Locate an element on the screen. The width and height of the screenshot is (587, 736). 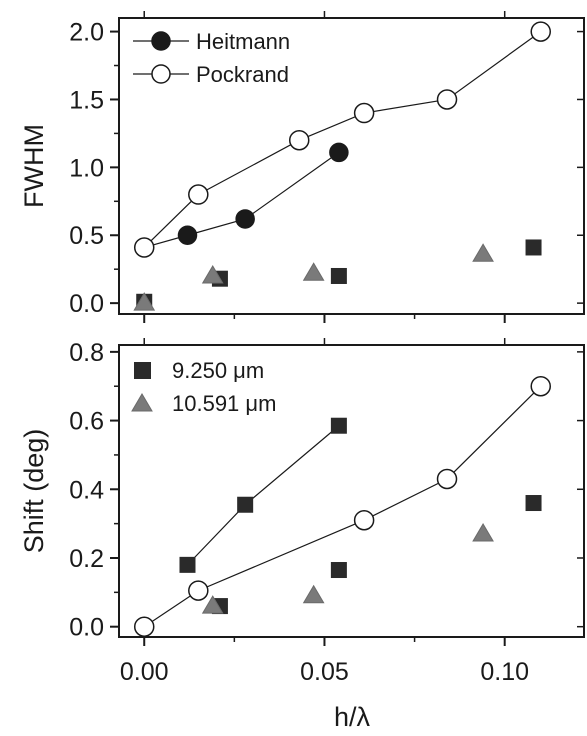
shift-ytick-label: 0.4 is located at coordinates (86, 490).